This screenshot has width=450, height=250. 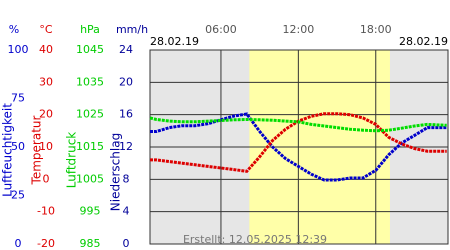 I want to click on y-tick-label: 1005, so click(x=90, y=178).